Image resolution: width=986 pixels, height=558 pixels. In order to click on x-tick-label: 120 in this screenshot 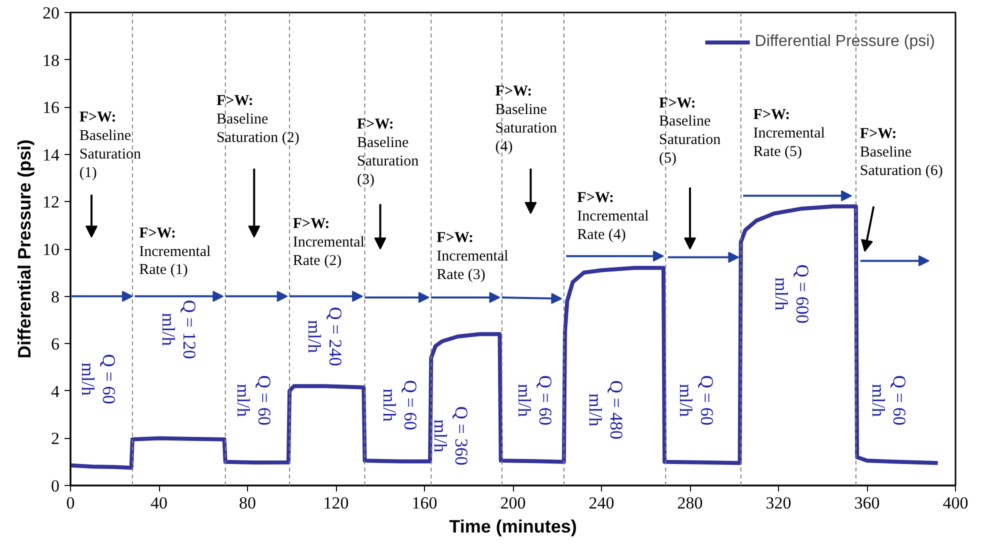, I will do `click(336, 503)`.